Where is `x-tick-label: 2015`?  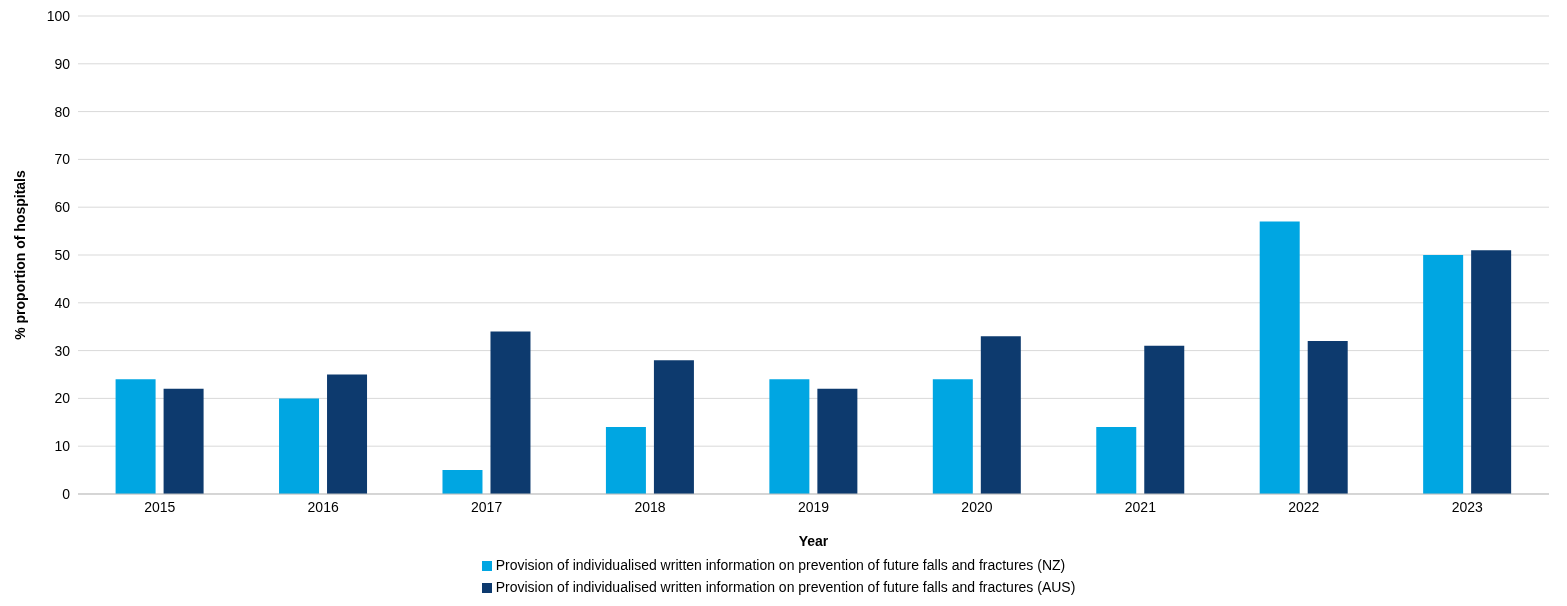
x-tick-label: 2015 is located at coordinates (160, 506).